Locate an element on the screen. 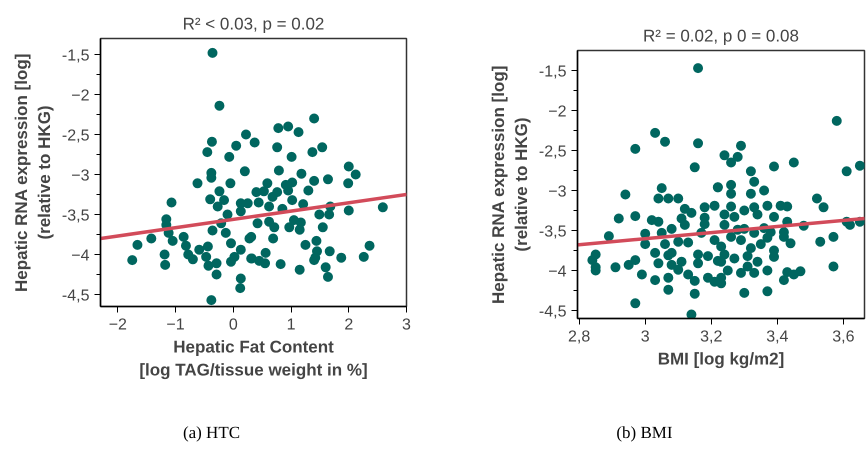 The width and height of the screenshot is (867, 457). x-tick-label: 2,8 is located at coordinates (579, 337).